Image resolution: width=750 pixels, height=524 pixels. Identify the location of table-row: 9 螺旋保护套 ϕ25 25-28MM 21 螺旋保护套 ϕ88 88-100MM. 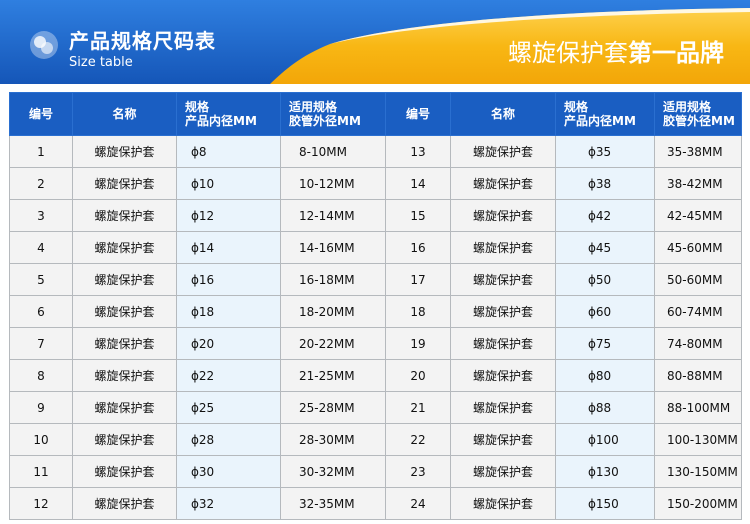
(375, 407).